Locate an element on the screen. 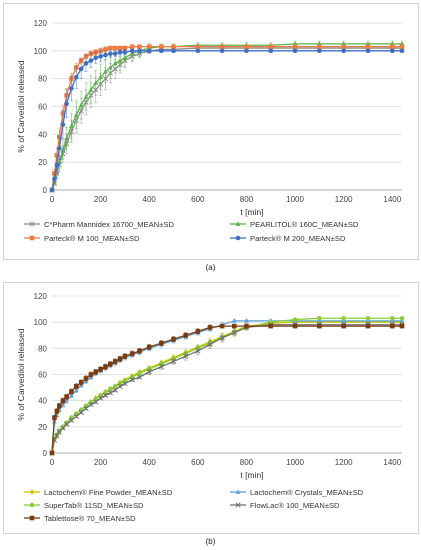  legend-item-c-pharm-mannidex-16700-mean-sd: C*Pharm Mannidex 16700_MEAN±SD is located at coordinates (99, 224).